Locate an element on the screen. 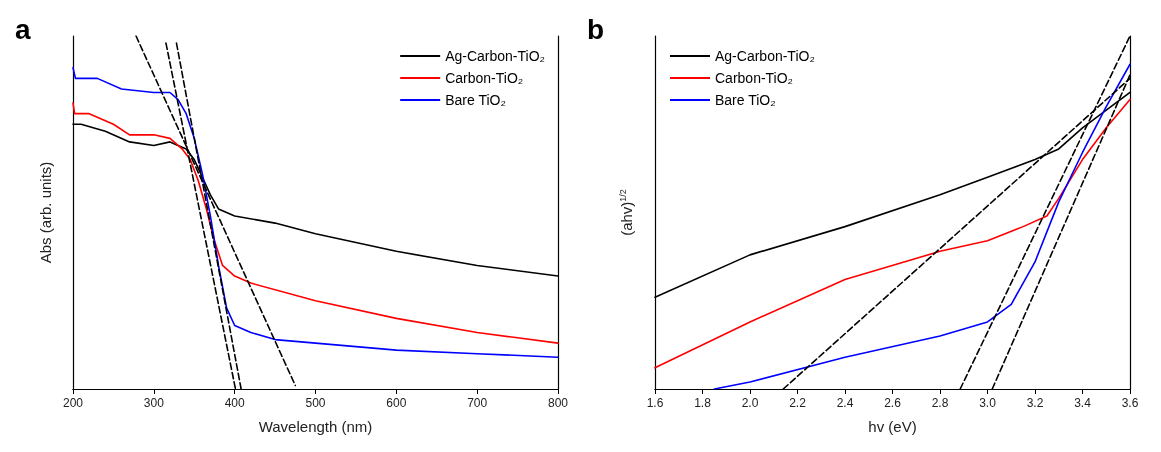 The height and width of the screenshot is (452, 1161). x-tick-label: 200 is located at coordinates (73, 403).